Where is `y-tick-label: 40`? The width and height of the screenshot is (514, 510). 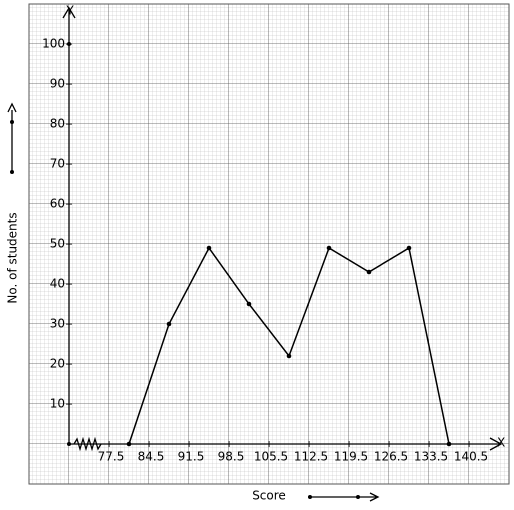 y-tick-label: 40 is located at coordinates (57, 284).